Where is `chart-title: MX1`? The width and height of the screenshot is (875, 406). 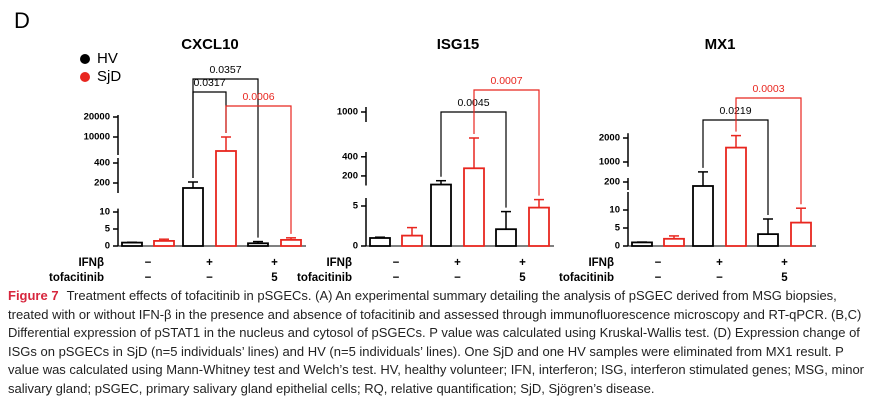 chart-title: MX1 is located at coordinates (720, 44).